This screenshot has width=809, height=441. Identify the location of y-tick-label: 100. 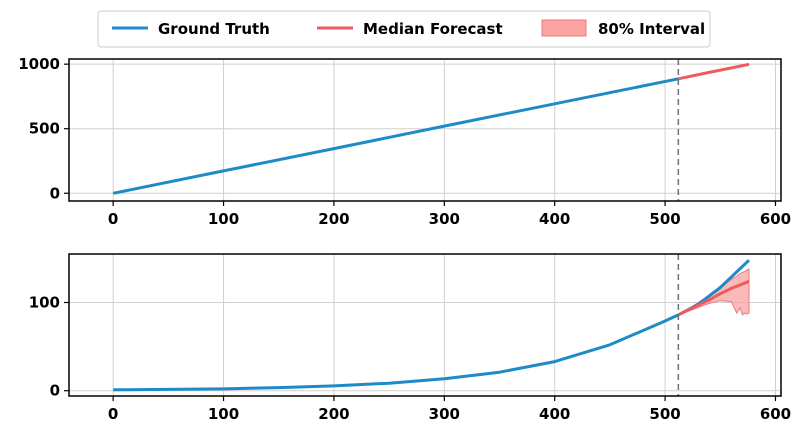
(44, 303).